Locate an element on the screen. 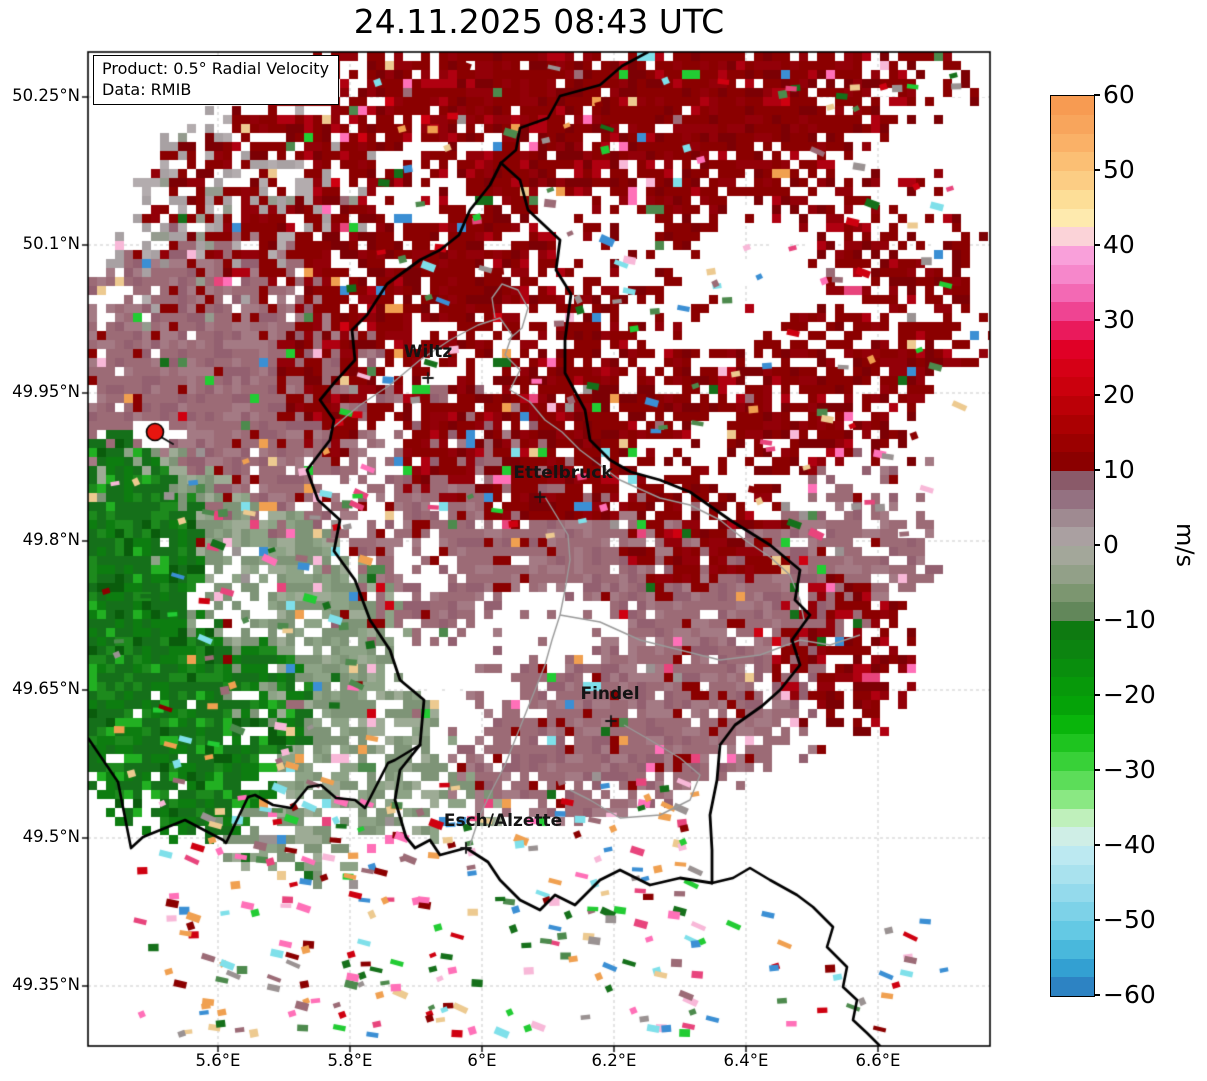 The height and width of the screenshot is (1081, 1207). product-info-box: Product: 0.5° Radial Velocity Data: RMIB is located at coordinates (216, 80).